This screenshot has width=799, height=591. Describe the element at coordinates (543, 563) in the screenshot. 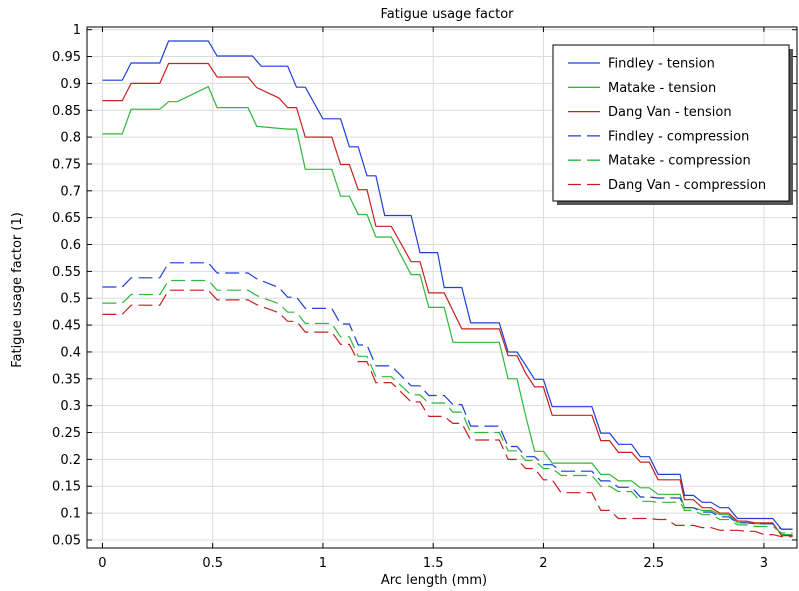

I see `x-tick-label-4: 2` at that location.